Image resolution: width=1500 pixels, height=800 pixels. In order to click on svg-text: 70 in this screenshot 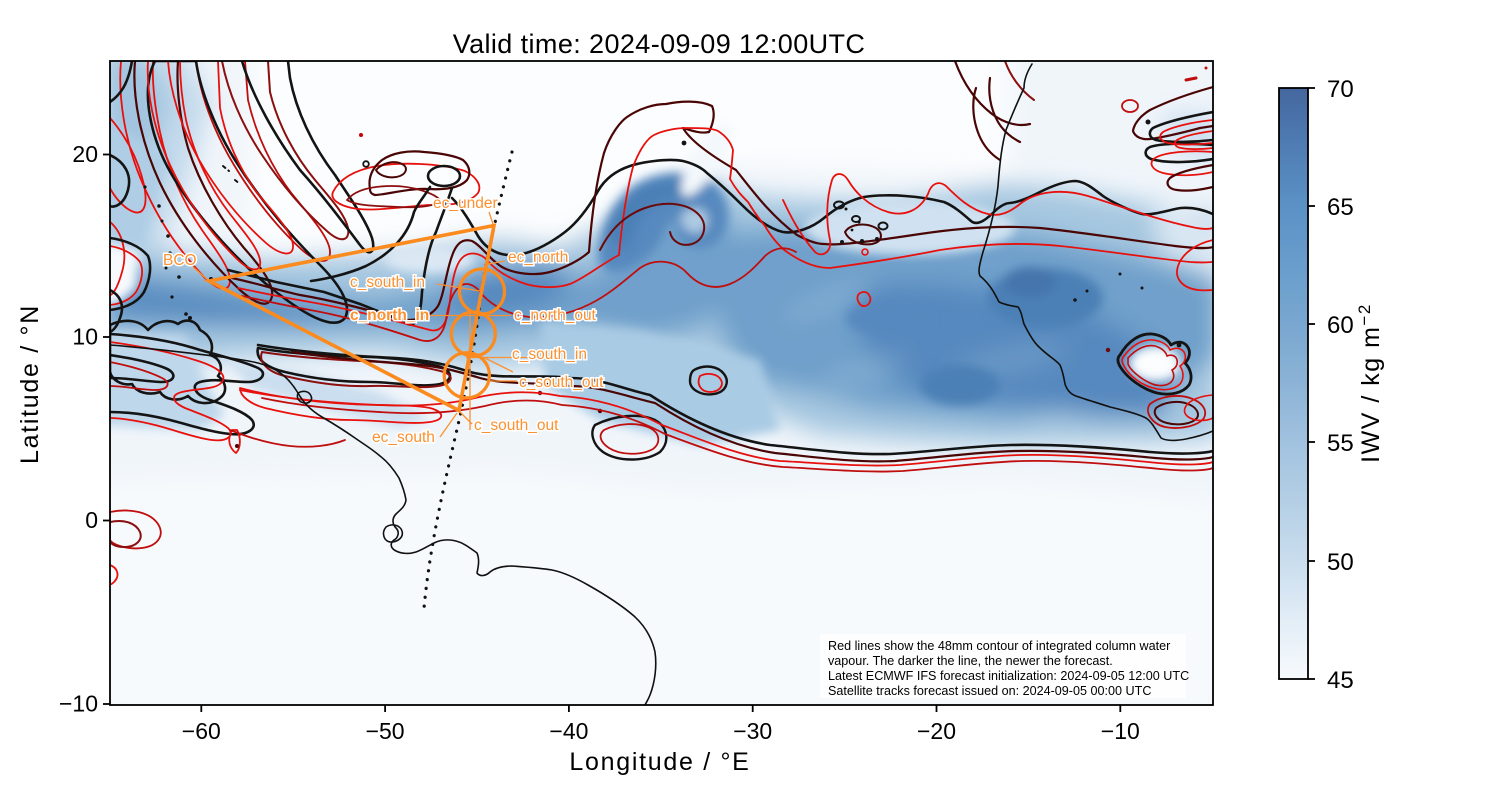, I will do `click(1340, 89)`.